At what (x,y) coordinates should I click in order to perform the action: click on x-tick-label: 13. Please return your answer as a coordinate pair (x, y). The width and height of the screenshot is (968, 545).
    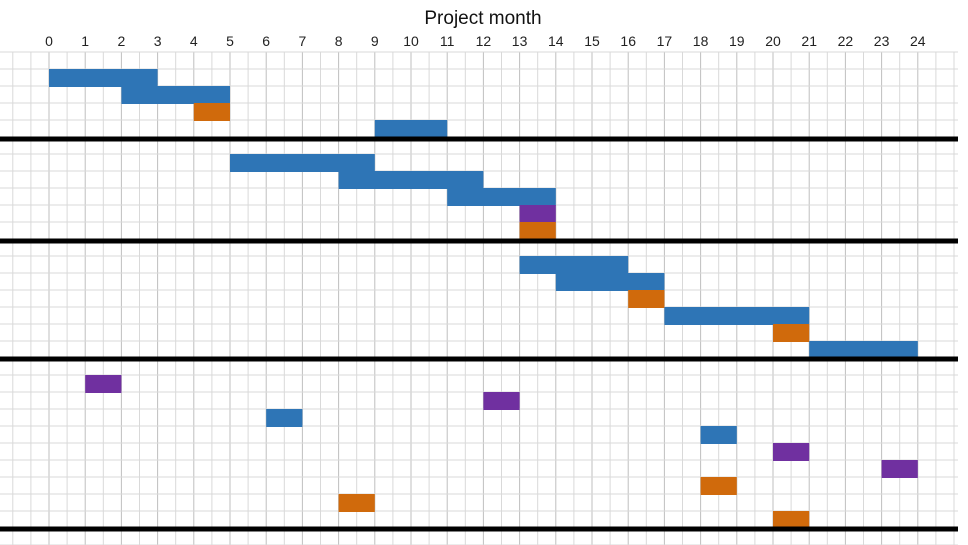
    Looking at the image, I should click on (520, 41).